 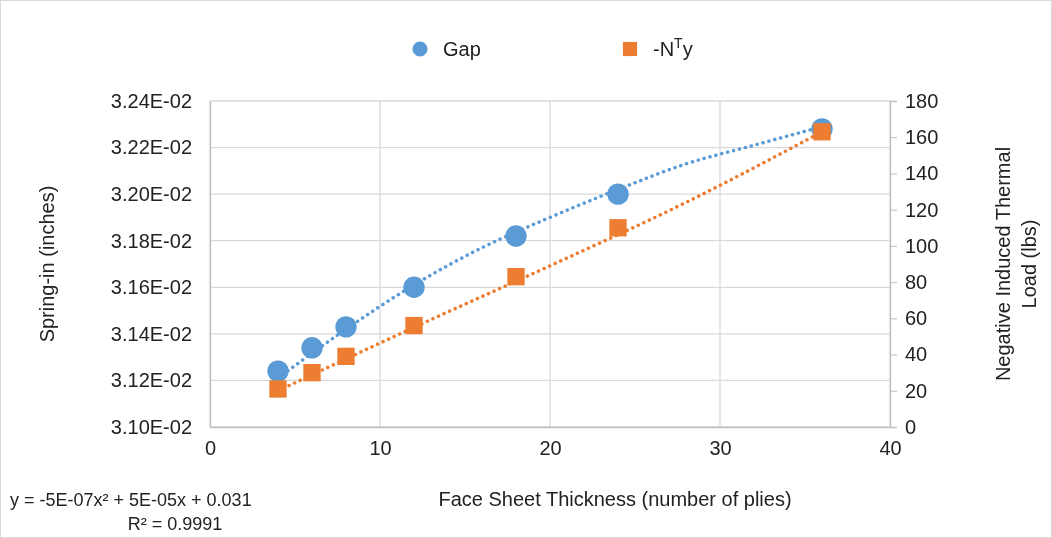 I want to click on legend-label: Gap, so click(x=462, y=49).